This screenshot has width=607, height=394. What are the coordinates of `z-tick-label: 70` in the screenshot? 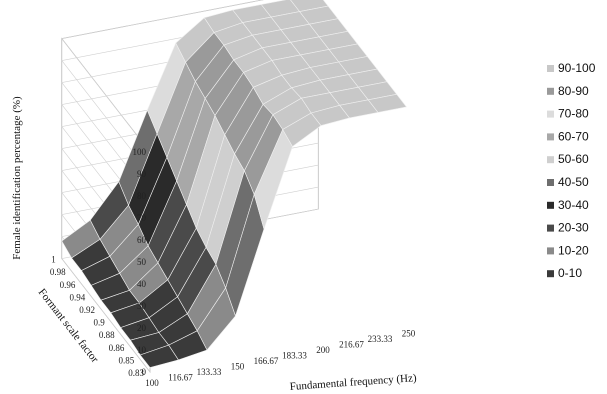 It's located at (142, 218).